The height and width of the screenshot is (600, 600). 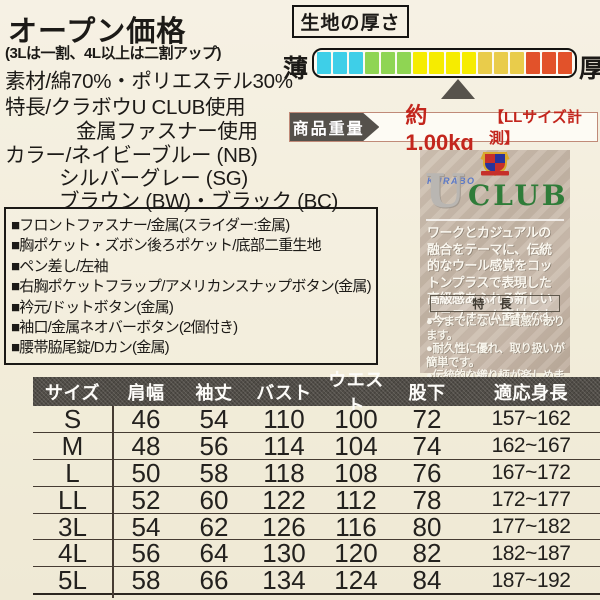 I want to click on uclub-logo-u: U, so click(x=445, y=191).